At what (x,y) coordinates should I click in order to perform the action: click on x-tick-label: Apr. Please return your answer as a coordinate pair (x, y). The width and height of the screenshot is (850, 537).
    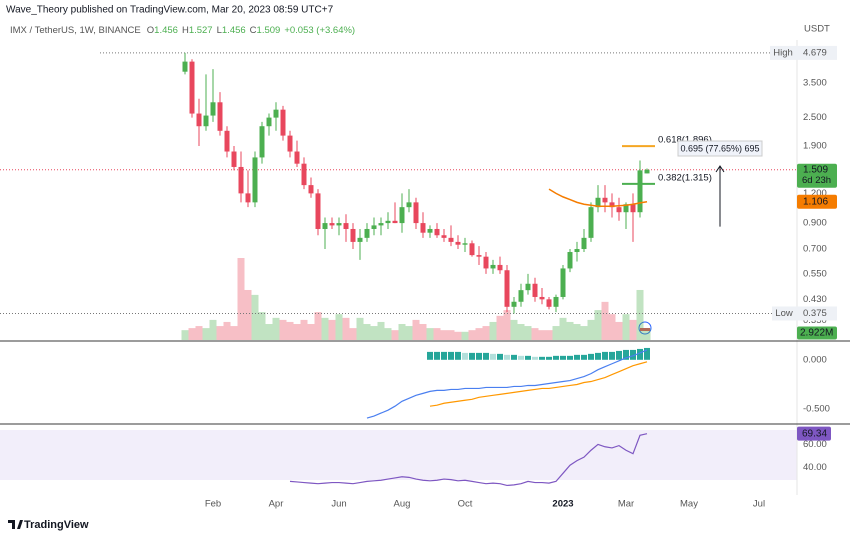
    Looking at the image, I should click on (276, 504).